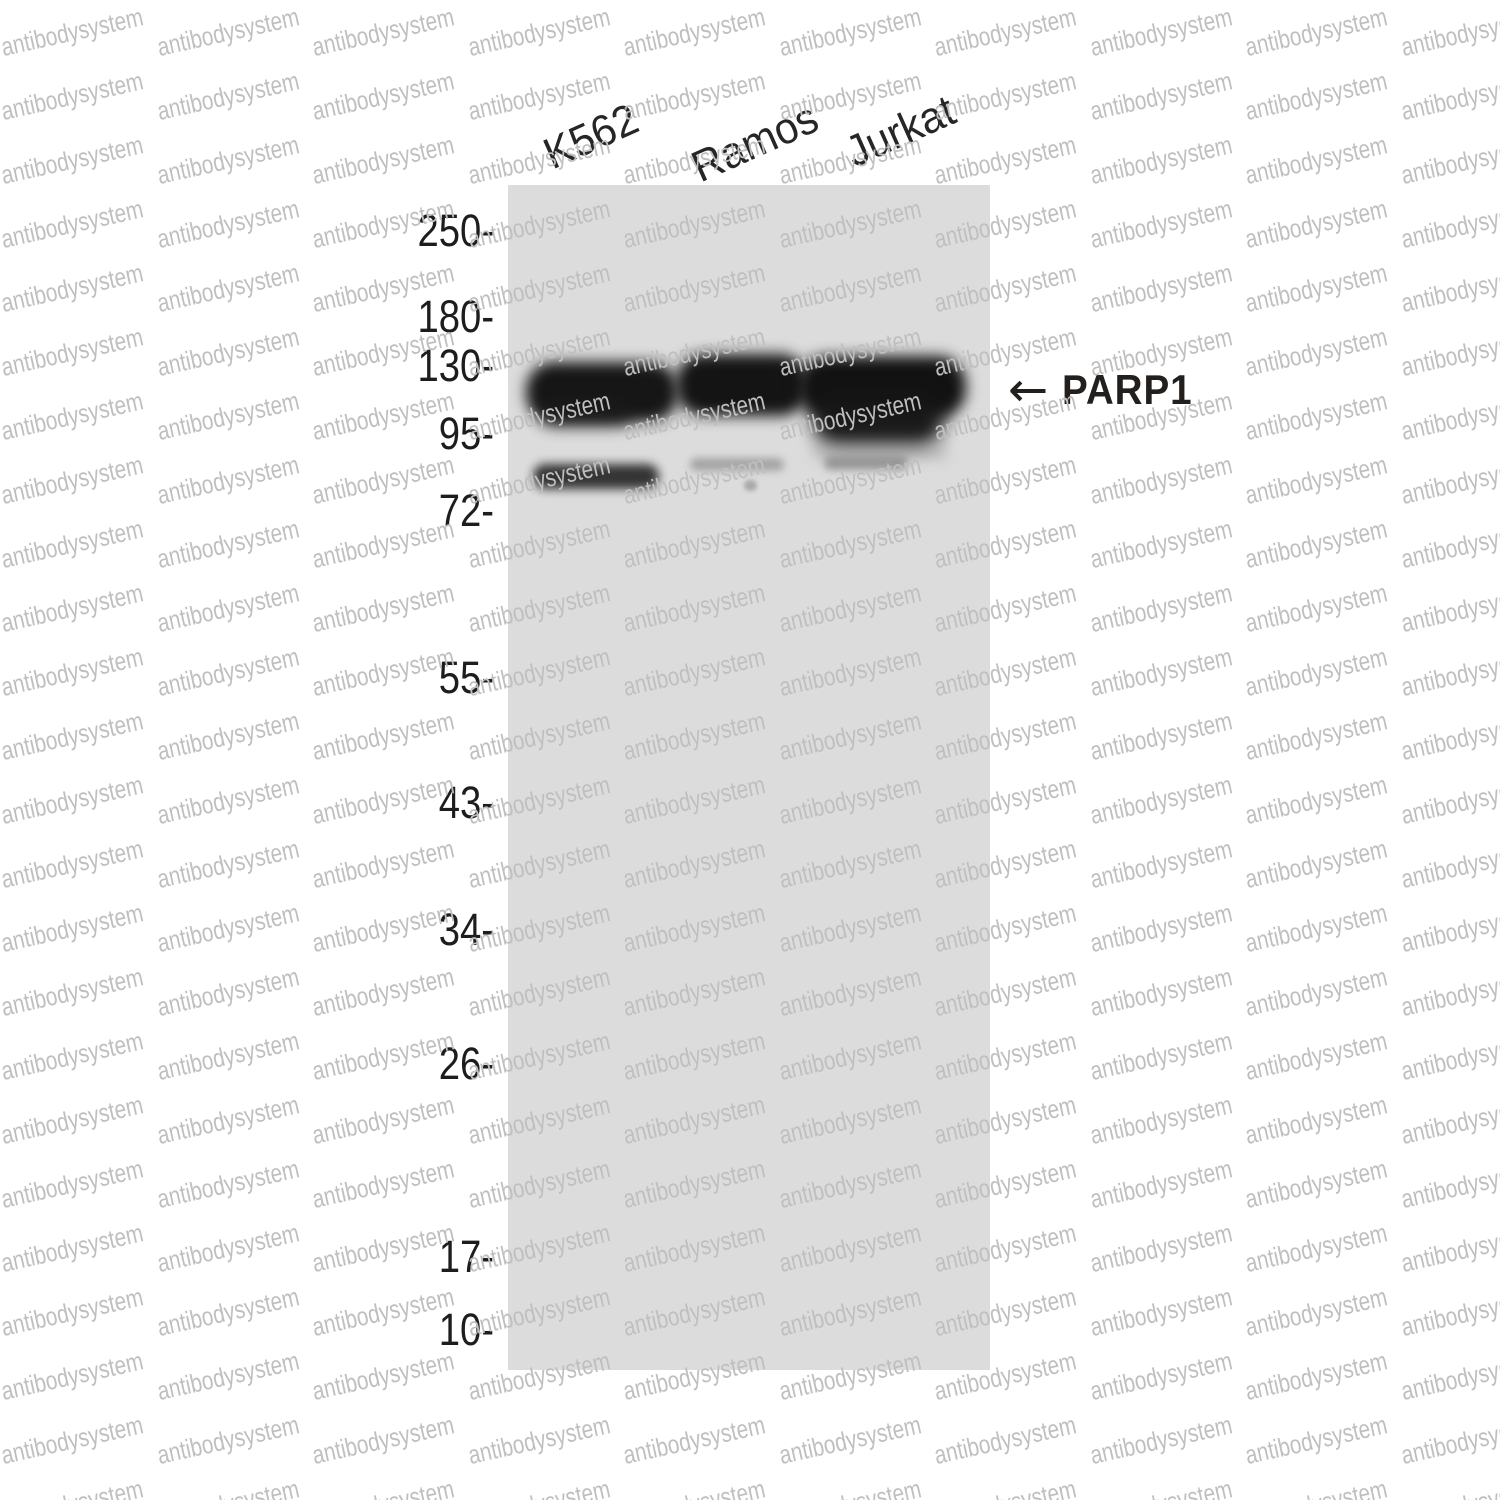 This screenshot has width=1500, height=1500. What do you see at coordinates (466, 433) in the screenshot?
I see `mw-marker: 95-` at bounding box center [466, 433].